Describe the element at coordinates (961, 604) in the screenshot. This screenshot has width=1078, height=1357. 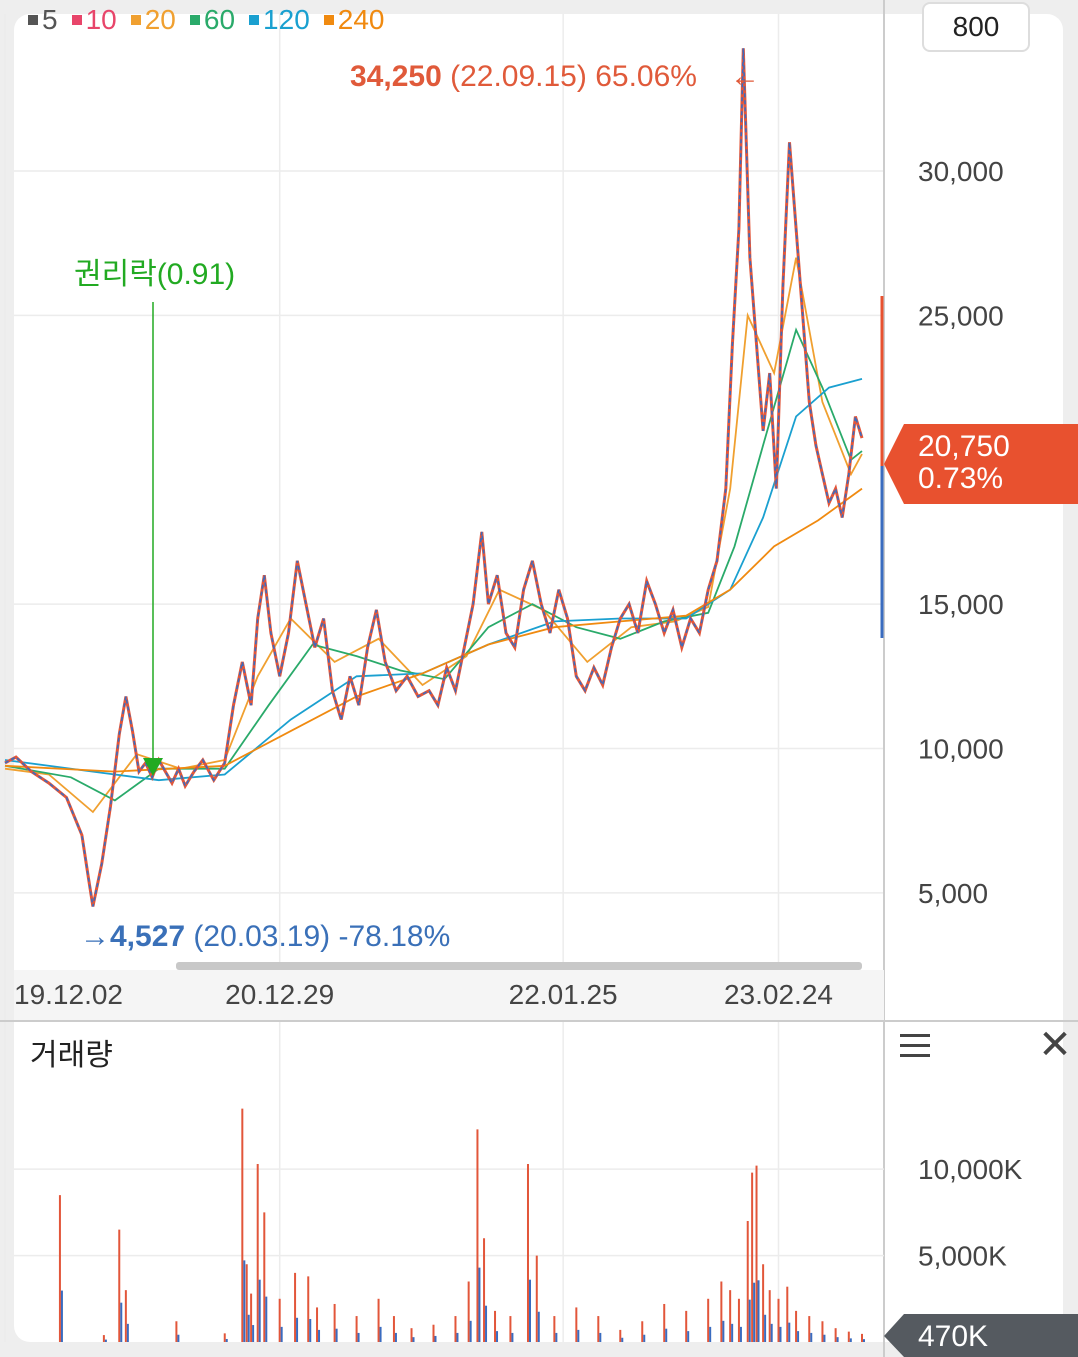
I see `y-tick-label: 15,000` at that location.